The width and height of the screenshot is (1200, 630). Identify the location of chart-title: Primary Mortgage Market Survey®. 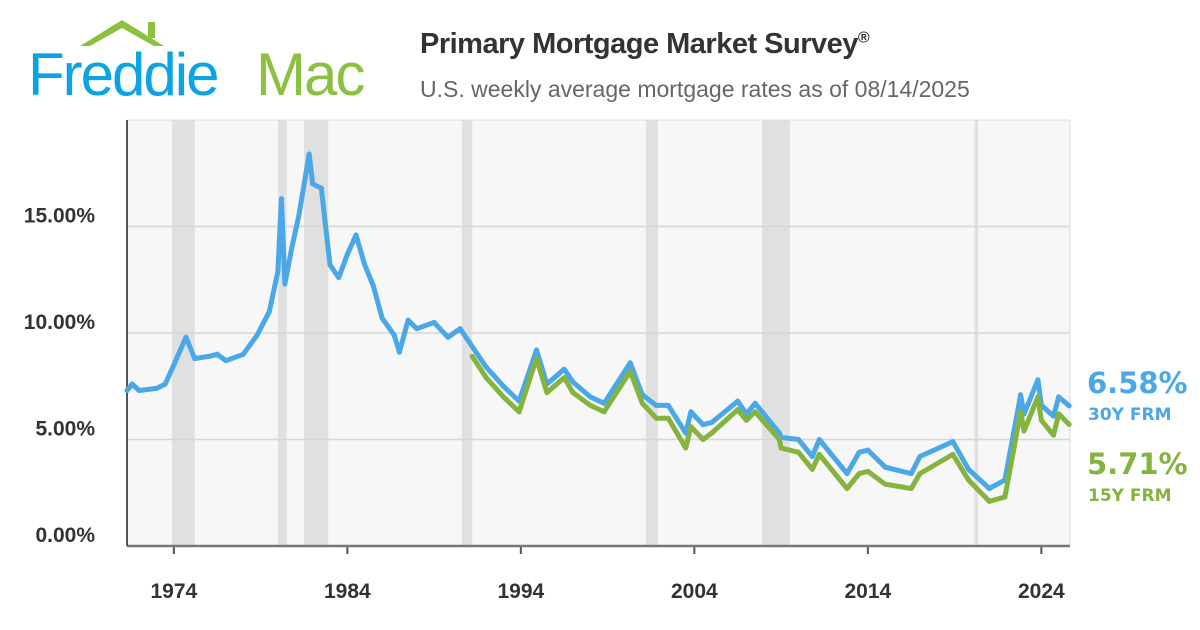
(645, 44).